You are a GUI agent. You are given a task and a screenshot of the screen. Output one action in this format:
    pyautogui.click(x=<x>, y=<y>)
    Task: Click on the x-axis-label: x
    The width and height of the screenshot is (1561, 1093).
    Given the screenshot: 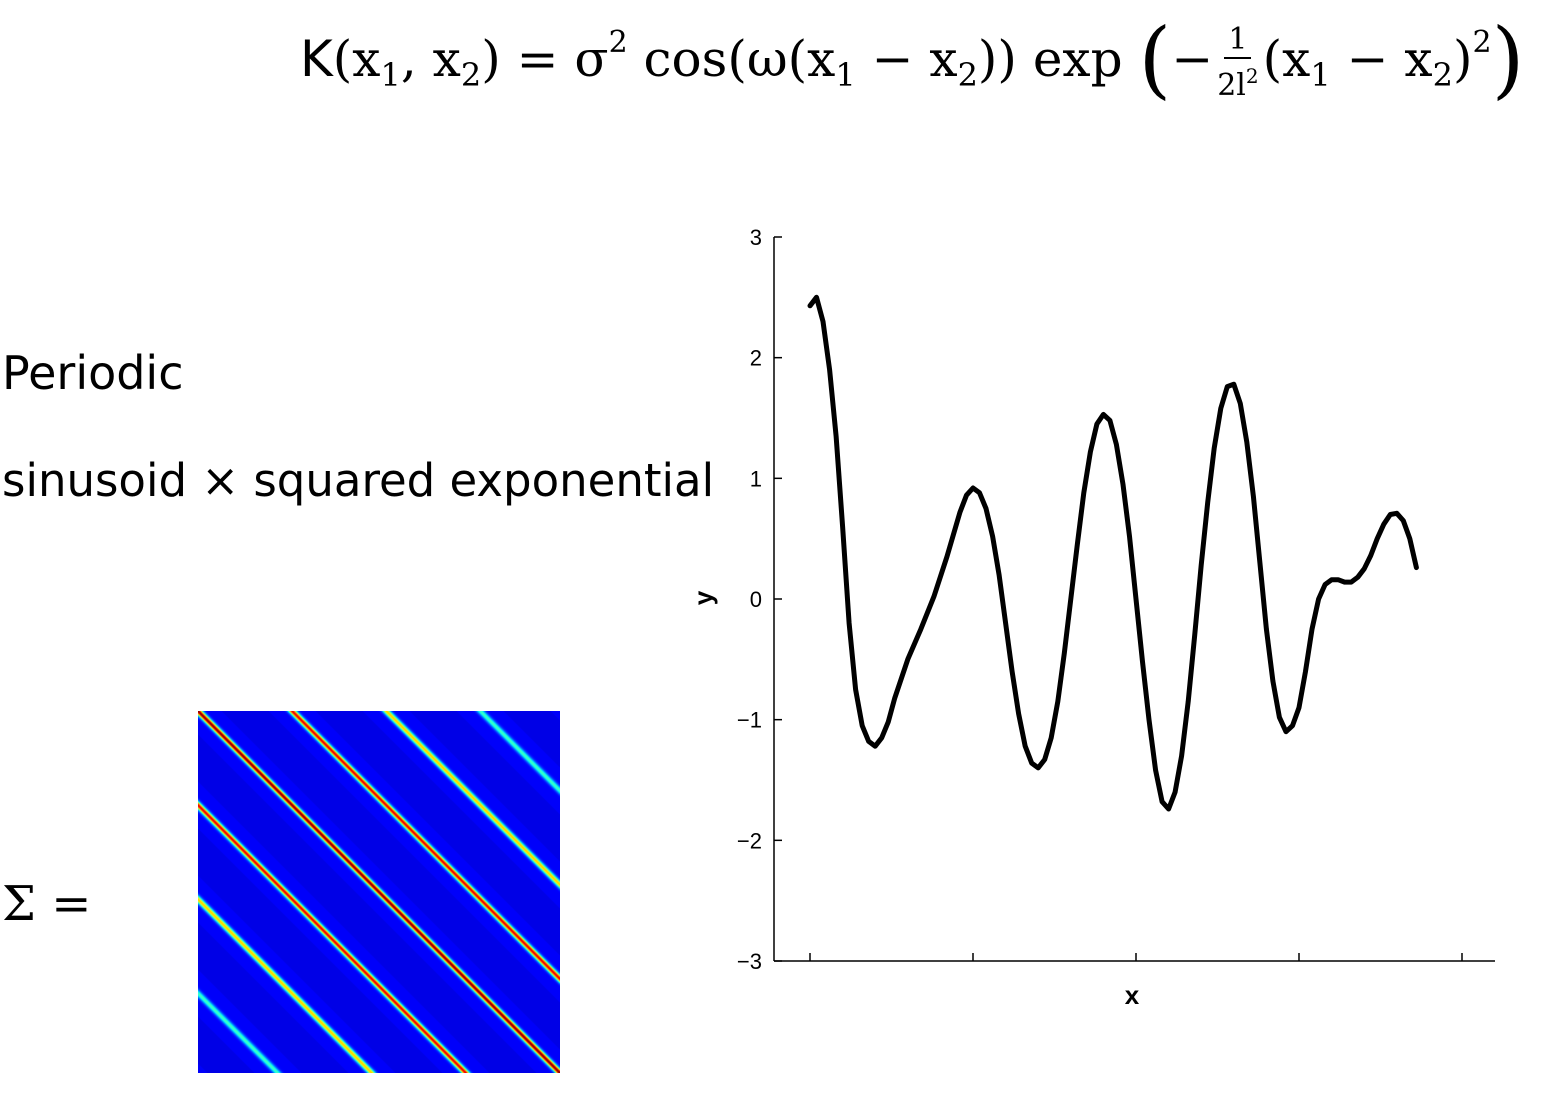 What is the action you would take?
    pyautogui.click(x=1132, y=995)
    